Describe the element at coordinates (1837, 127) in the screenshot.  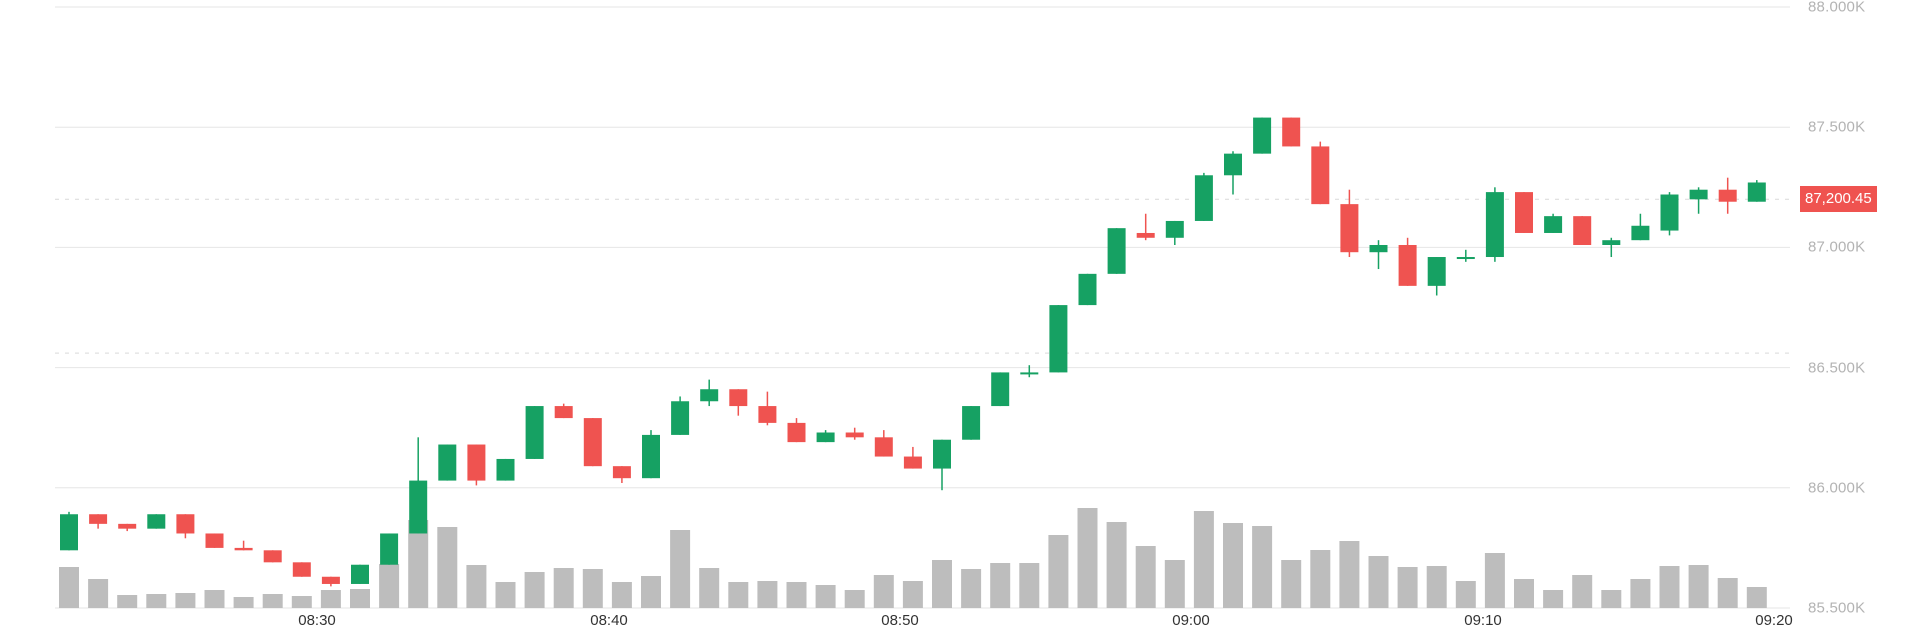
I see `y-tick-label: 87.500K` at that location.